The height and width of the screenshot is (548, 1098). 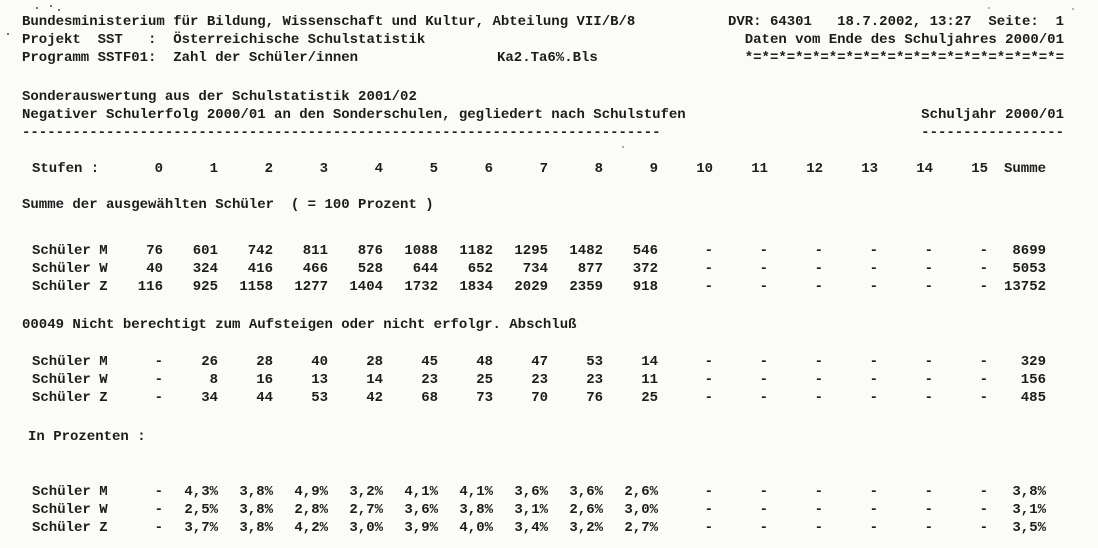 I want to click on table-cell: 45, so click(x=429, y=362).